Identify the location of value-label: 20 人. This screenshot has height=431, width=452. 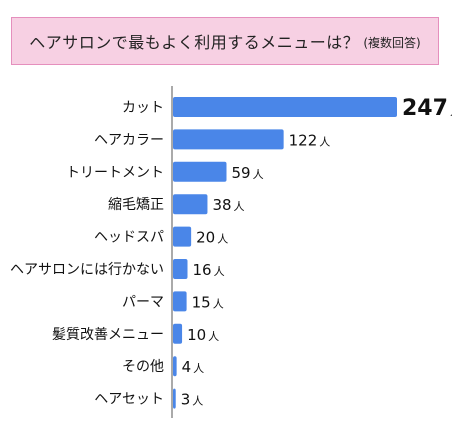
(212, 238).